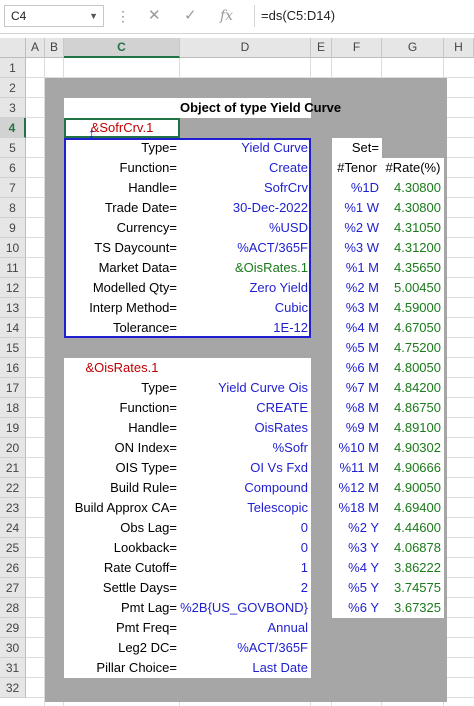 The height and width of the screenshot is (706, 474). What do you see at coordinates (13, 488) in the screenshot?
I see `row-header: 22` at bounding box center [13, 488].